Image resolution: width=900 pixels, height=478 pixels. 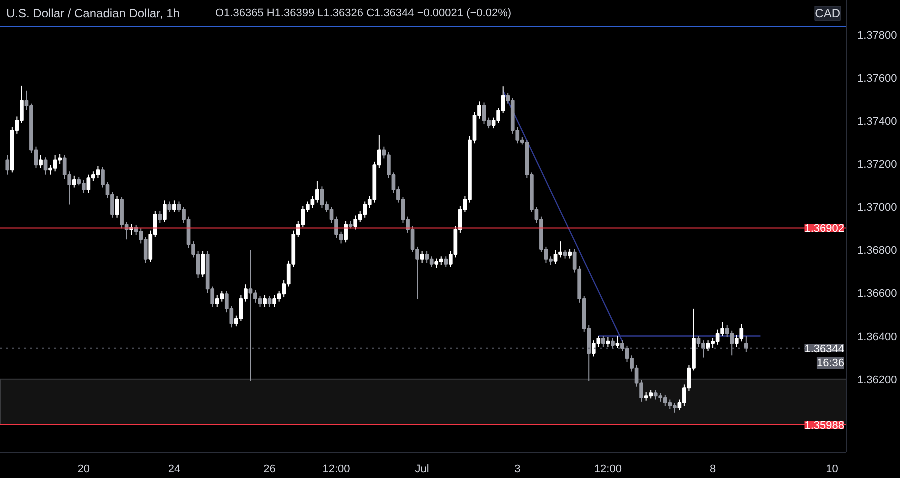 What do you see at coordinates (878, 36) in the screenshot?
I see `y-tick-label: 1.37800` at bounding box center [878, 36].